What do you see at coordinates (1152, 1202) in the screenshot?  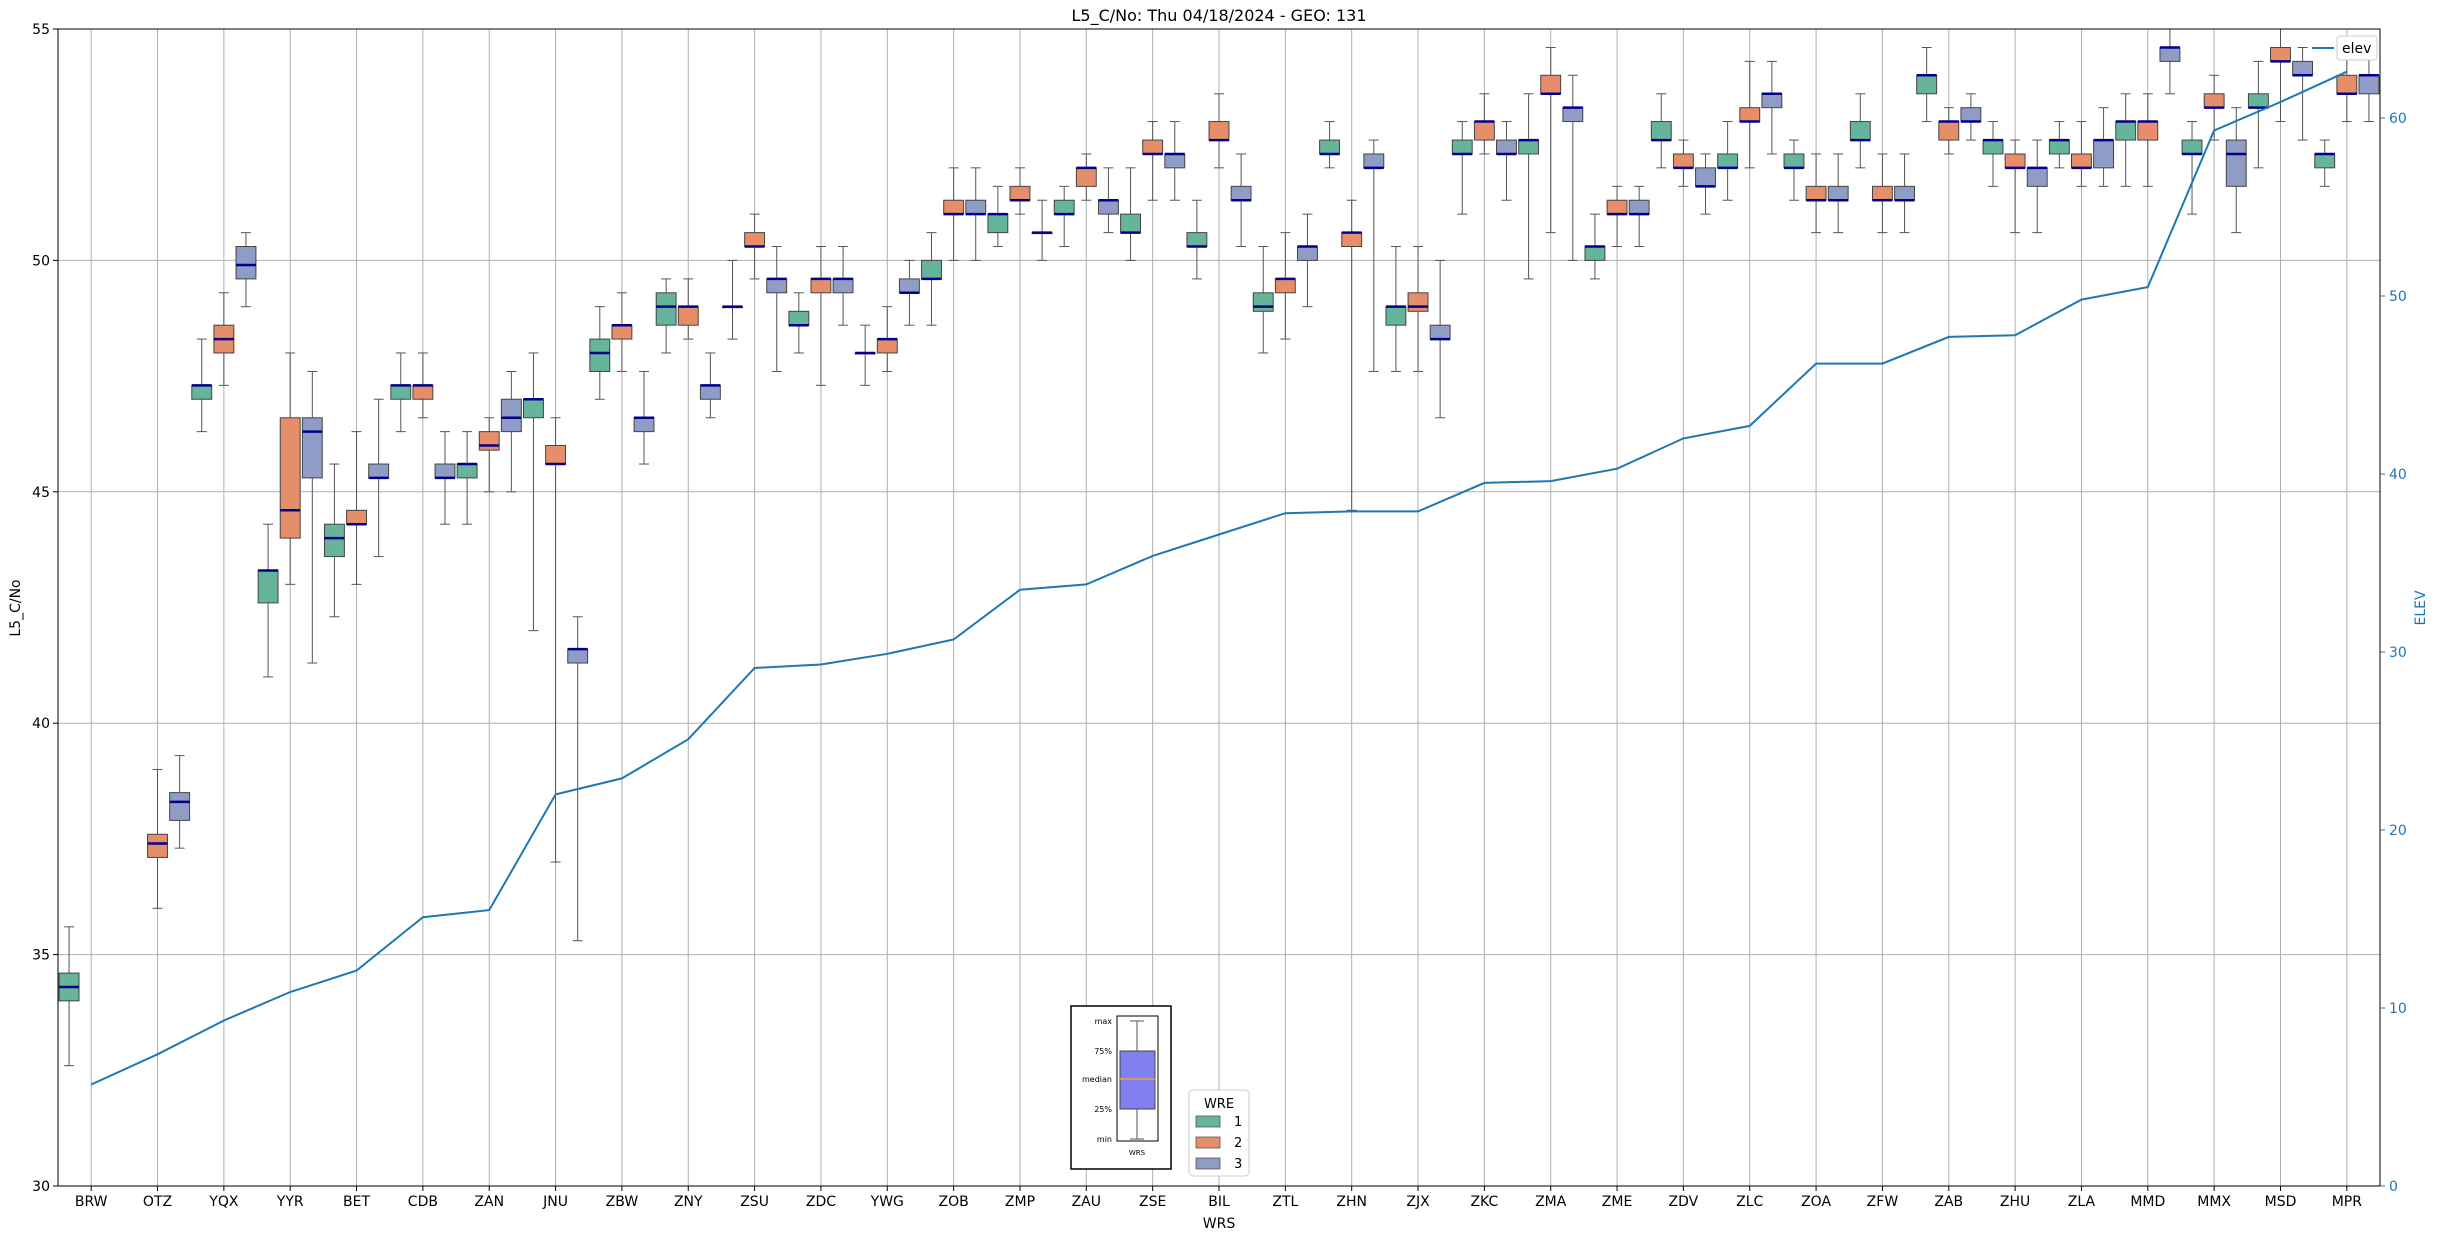 I see `x-tick-label: ZSE` at bounding box center [1152, 1202].